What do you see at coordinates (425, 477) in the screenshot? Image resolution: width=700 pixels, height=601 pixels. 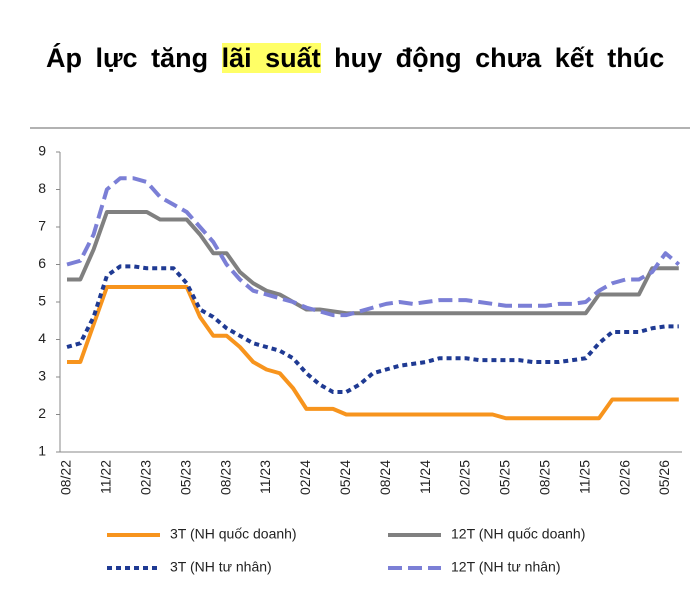 I see `x-tick-label: 11/24` at bounding box center [425, 477].